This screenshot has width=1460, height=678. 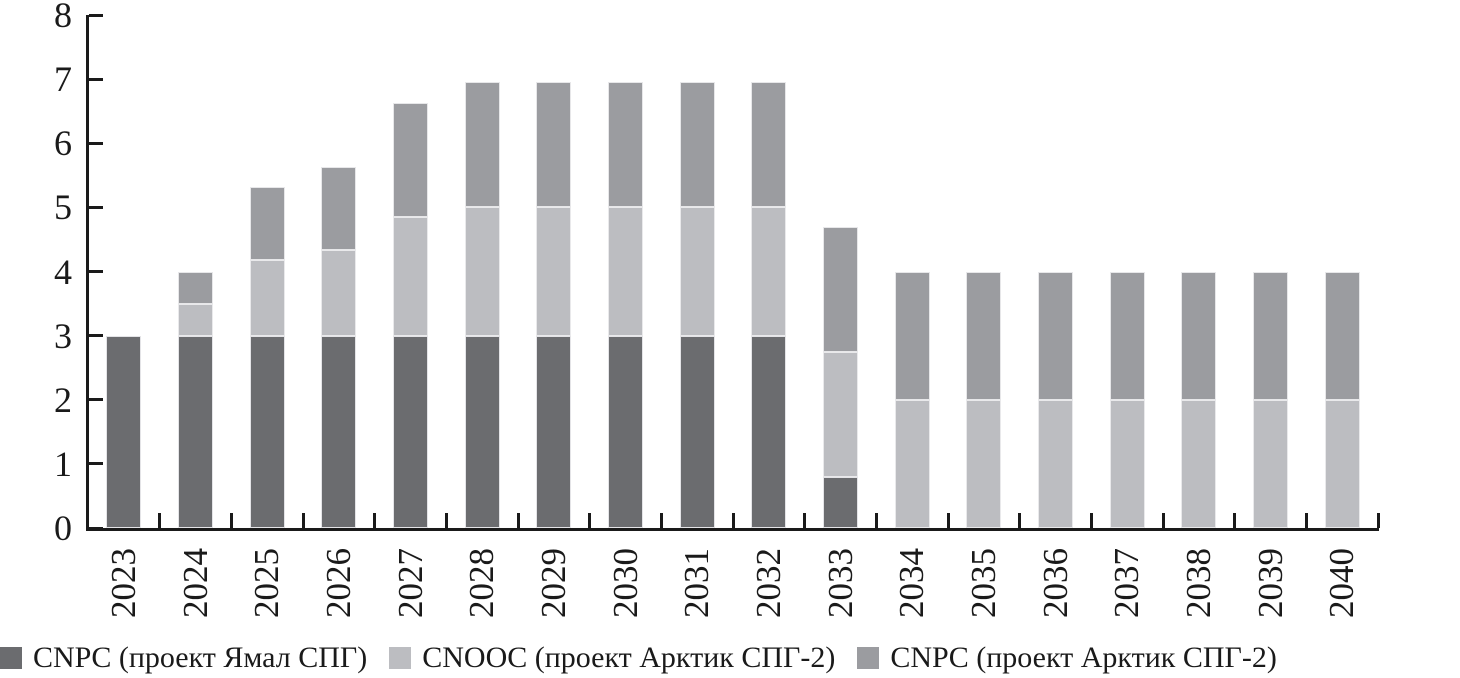 What do you see at coordinates (482, 583) in the screenshot?
I see `x-category-label: 2028` at bounding box center [482, 583].